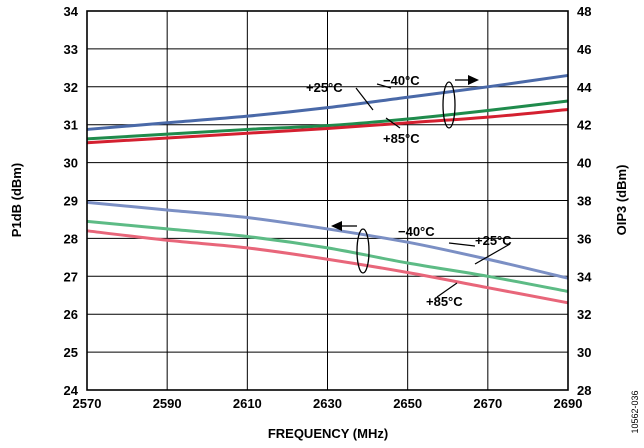  What do you see at coordinates (247, 403) in the screenshot?
I see `x-tick-label: 2610` at bounding box center [247, 403].